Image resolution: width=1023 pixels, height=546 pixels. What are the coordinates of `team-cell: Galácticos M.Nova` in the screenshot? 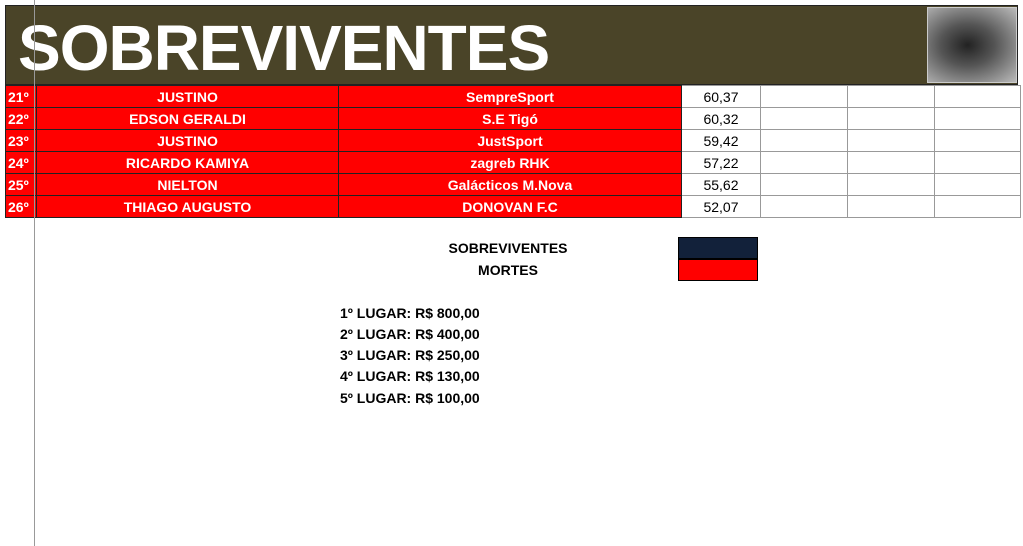 It's located at (510, 184).